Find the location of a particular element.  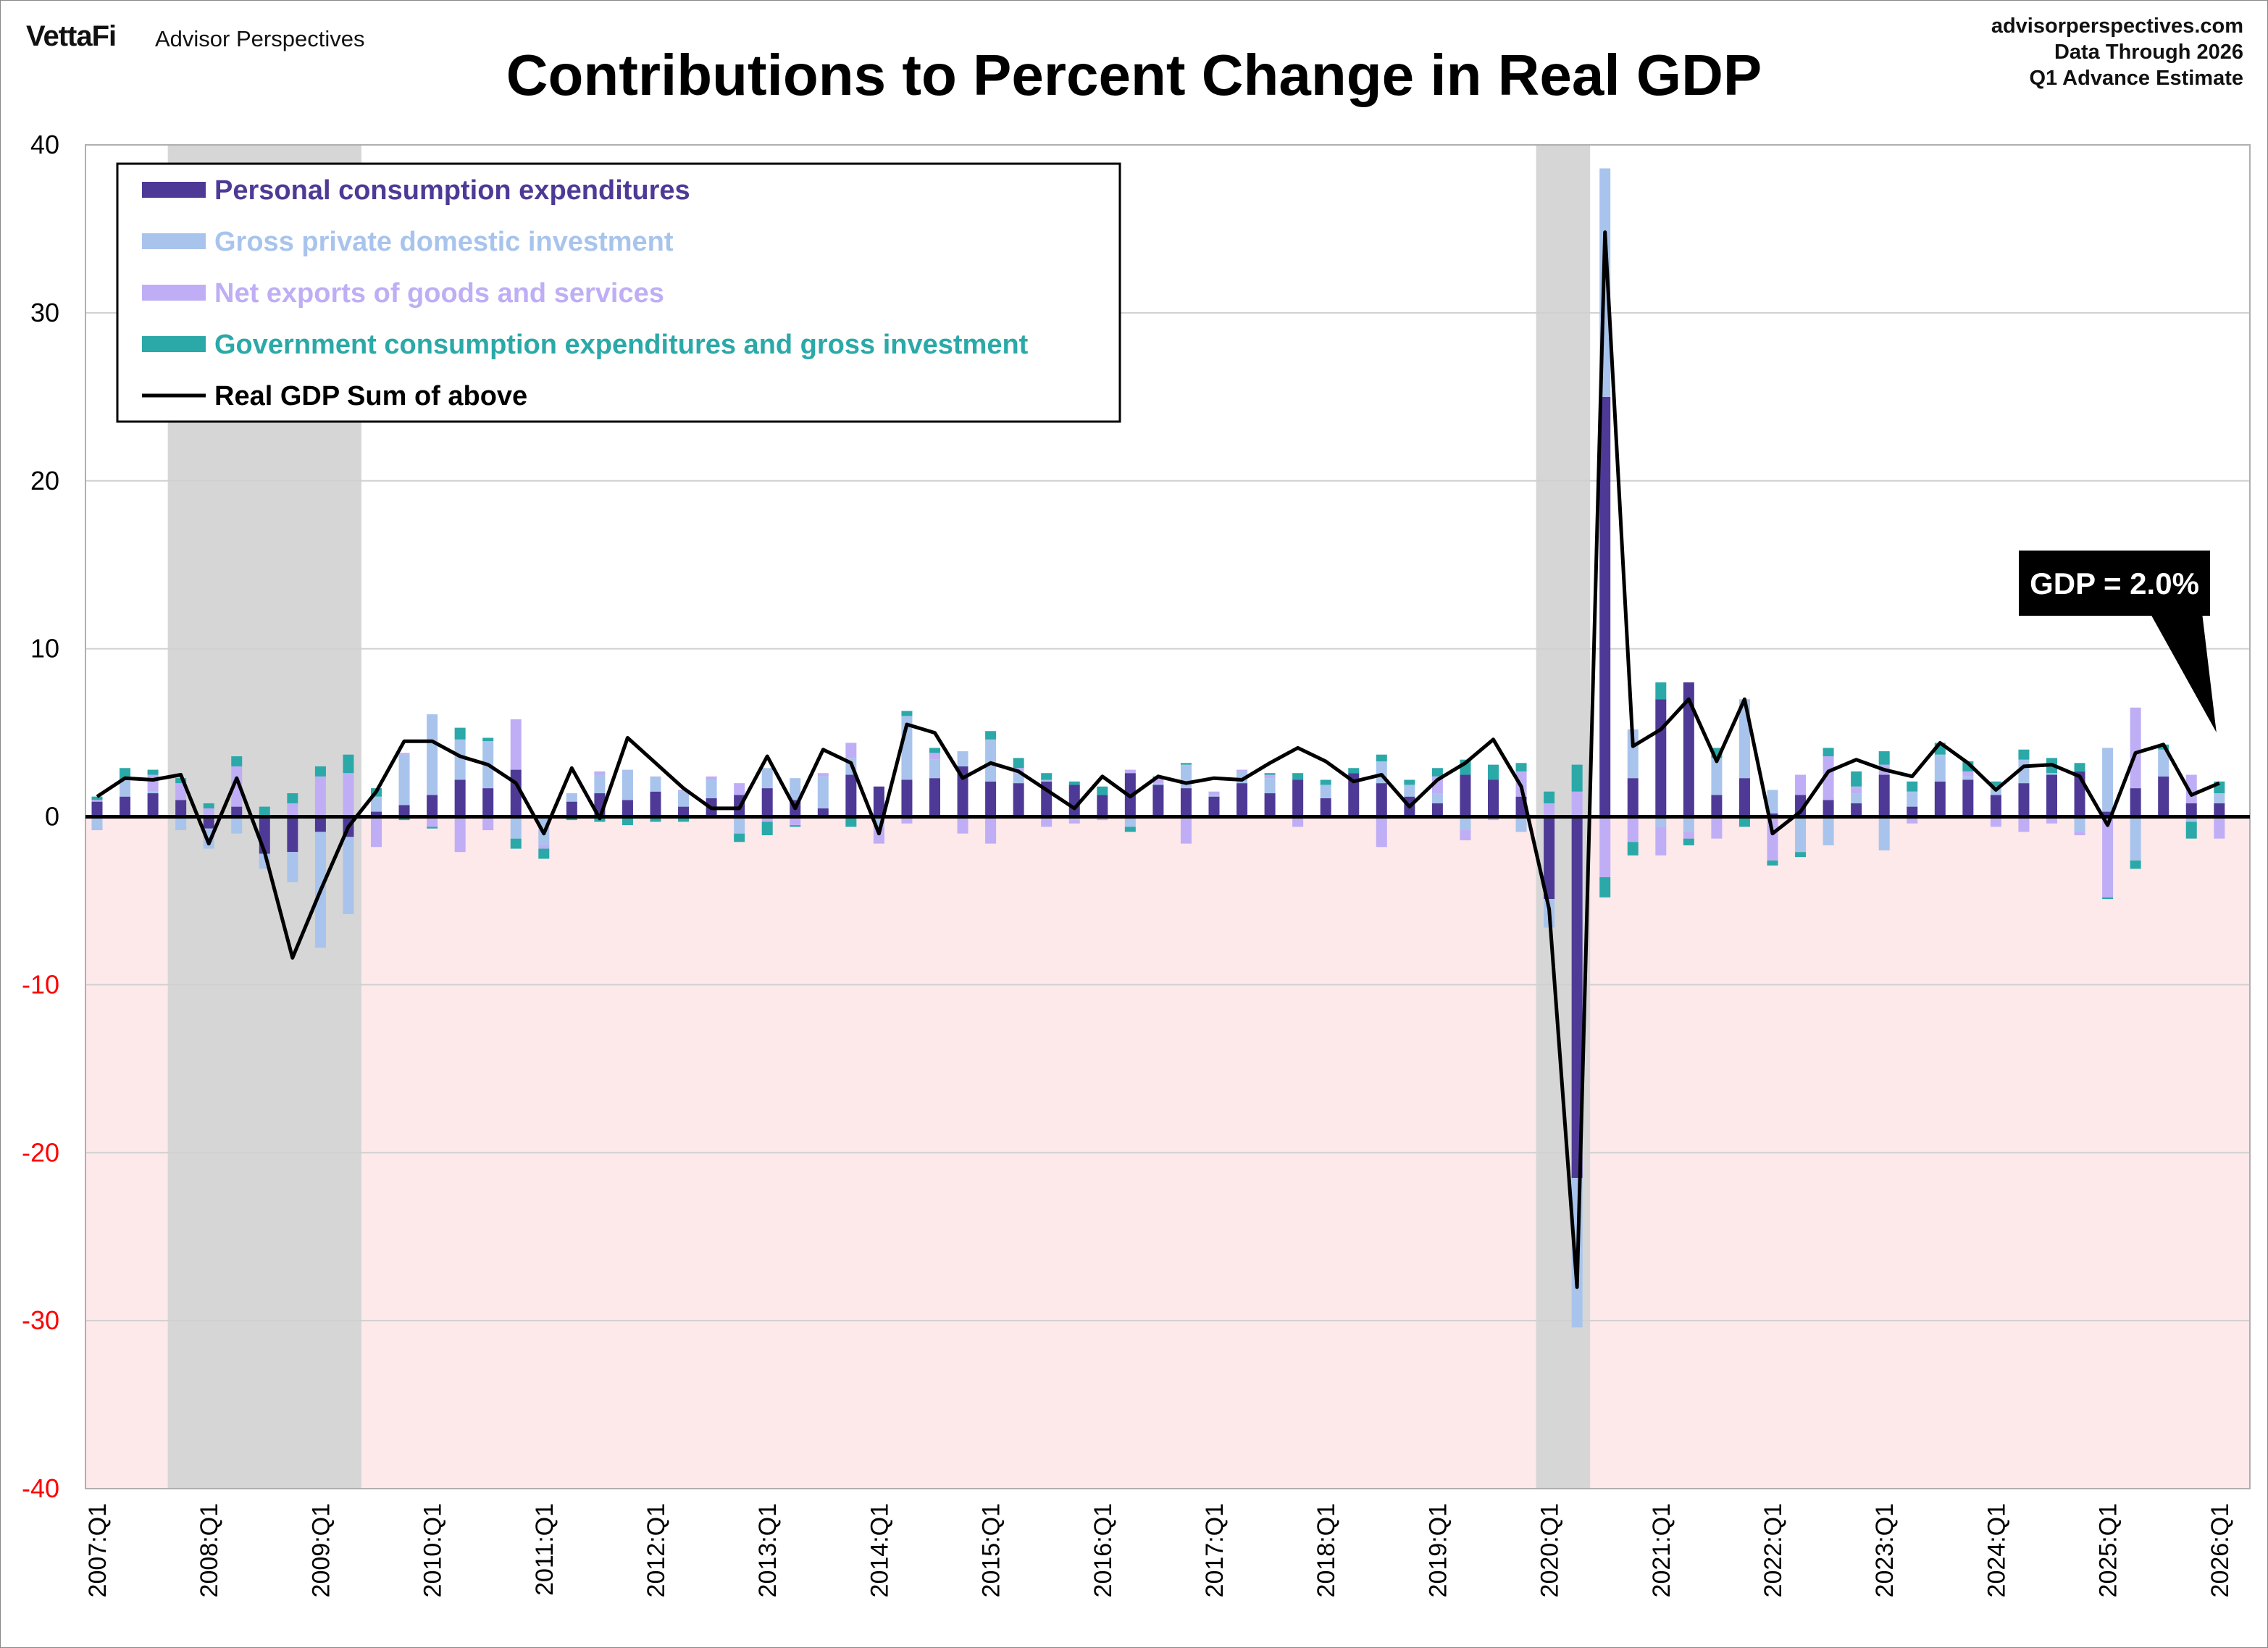

bar-government-2013:Q2 is located at coordinates (796, 826).